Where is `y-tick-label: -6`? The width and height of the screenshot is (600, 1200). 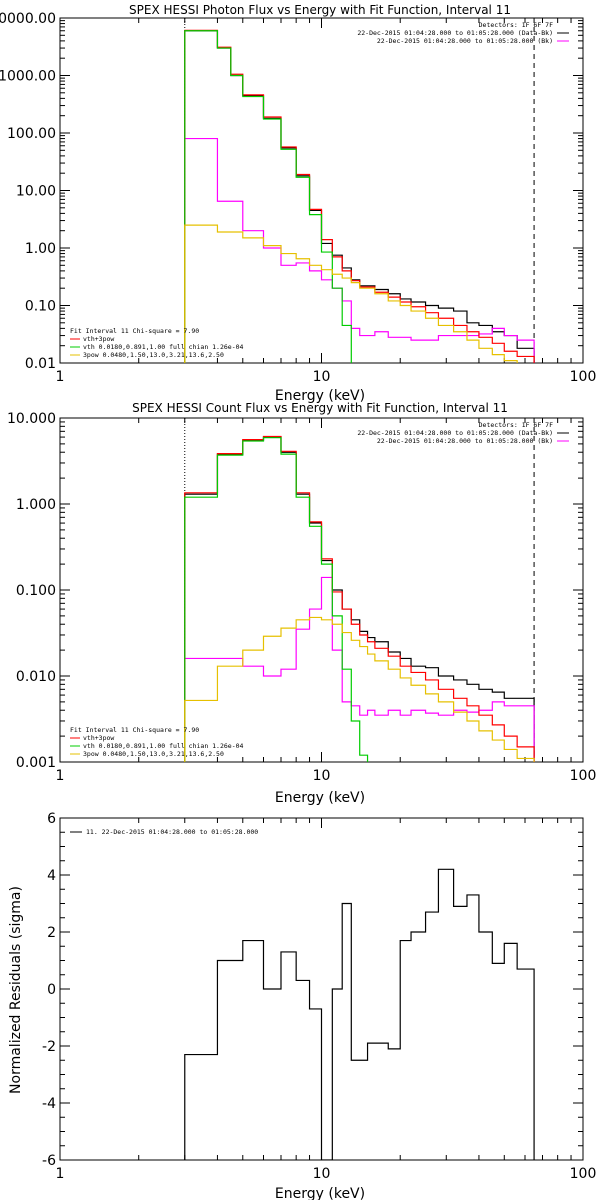
y-tick-label: -6 is located at coordinates (49, 1161).